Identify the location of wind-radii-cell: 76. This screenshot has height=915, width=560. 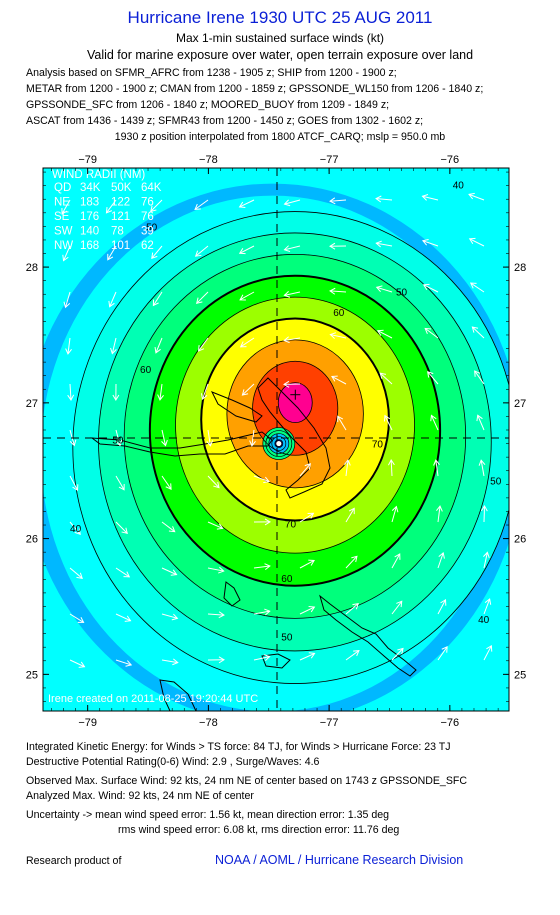
(147, 203).